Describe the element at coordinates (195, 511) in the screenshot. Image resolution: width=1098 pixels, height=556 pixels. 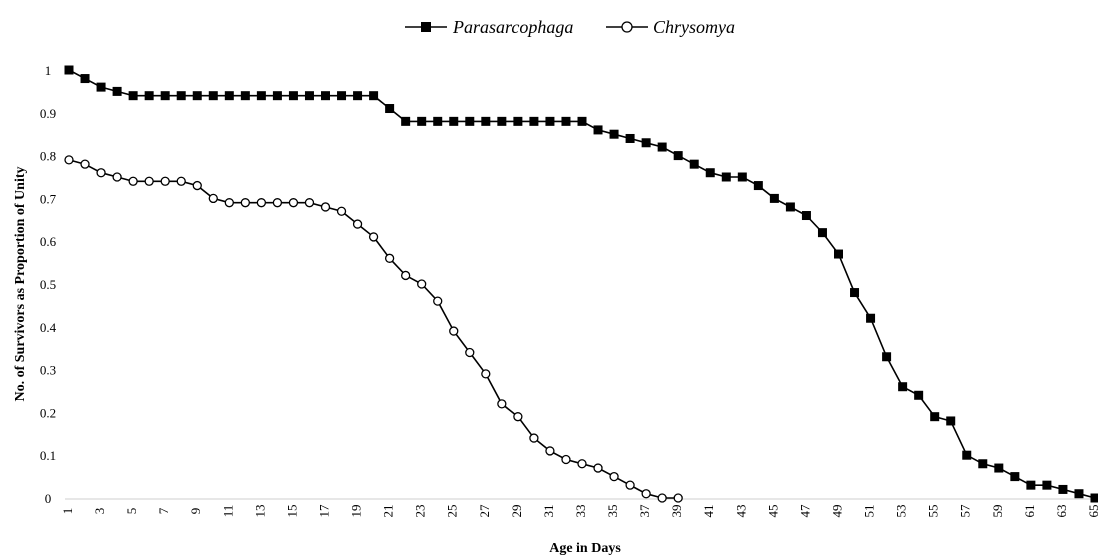
I see `x-tick-label: 9` at that location.